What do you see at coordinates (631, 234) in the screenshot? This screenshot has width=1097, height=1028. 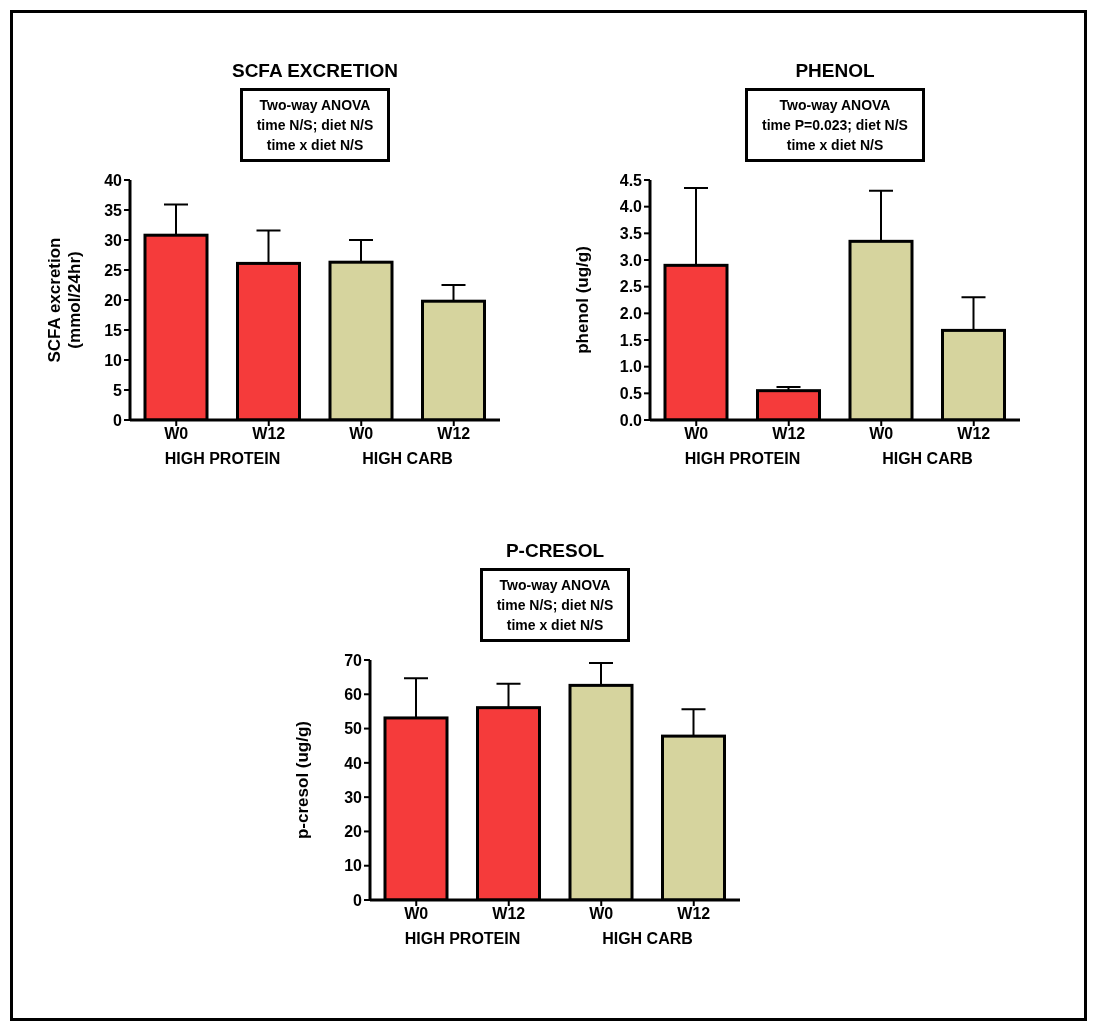 I see `y-tick-label: 3.5` at bounding box center [631, 234].